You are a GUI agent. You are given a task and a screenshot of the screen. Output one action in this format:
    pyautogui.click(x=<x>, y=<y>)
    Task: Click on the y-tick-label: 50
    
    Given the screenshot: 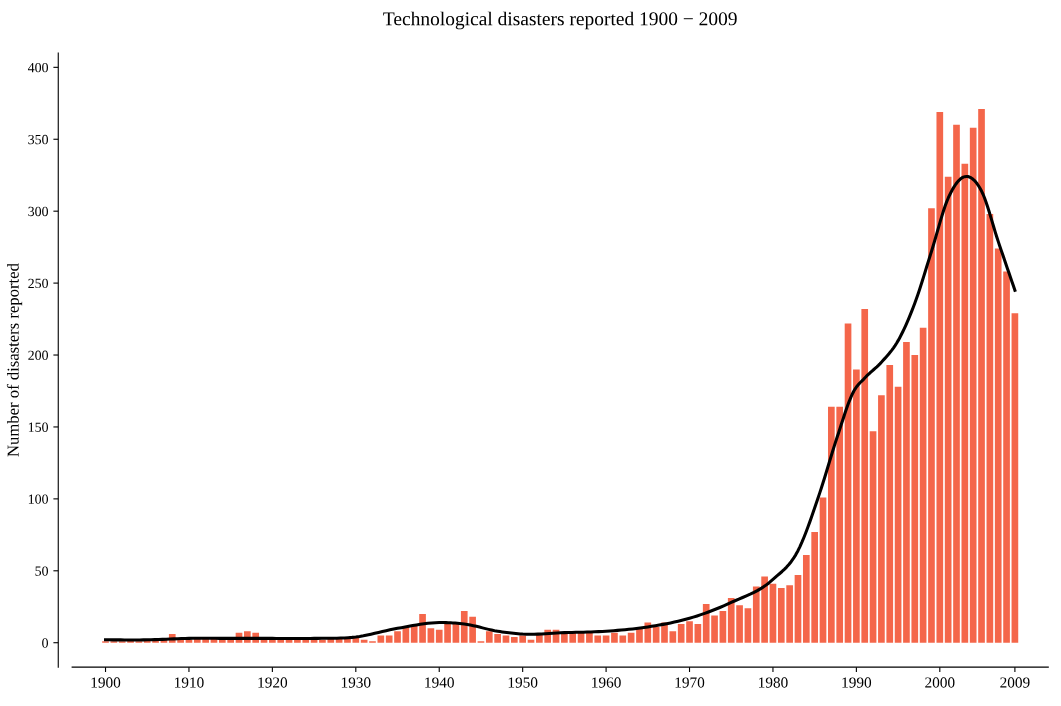 What is the action you would take?
    pyautogui.click(x=42, y=571)
    